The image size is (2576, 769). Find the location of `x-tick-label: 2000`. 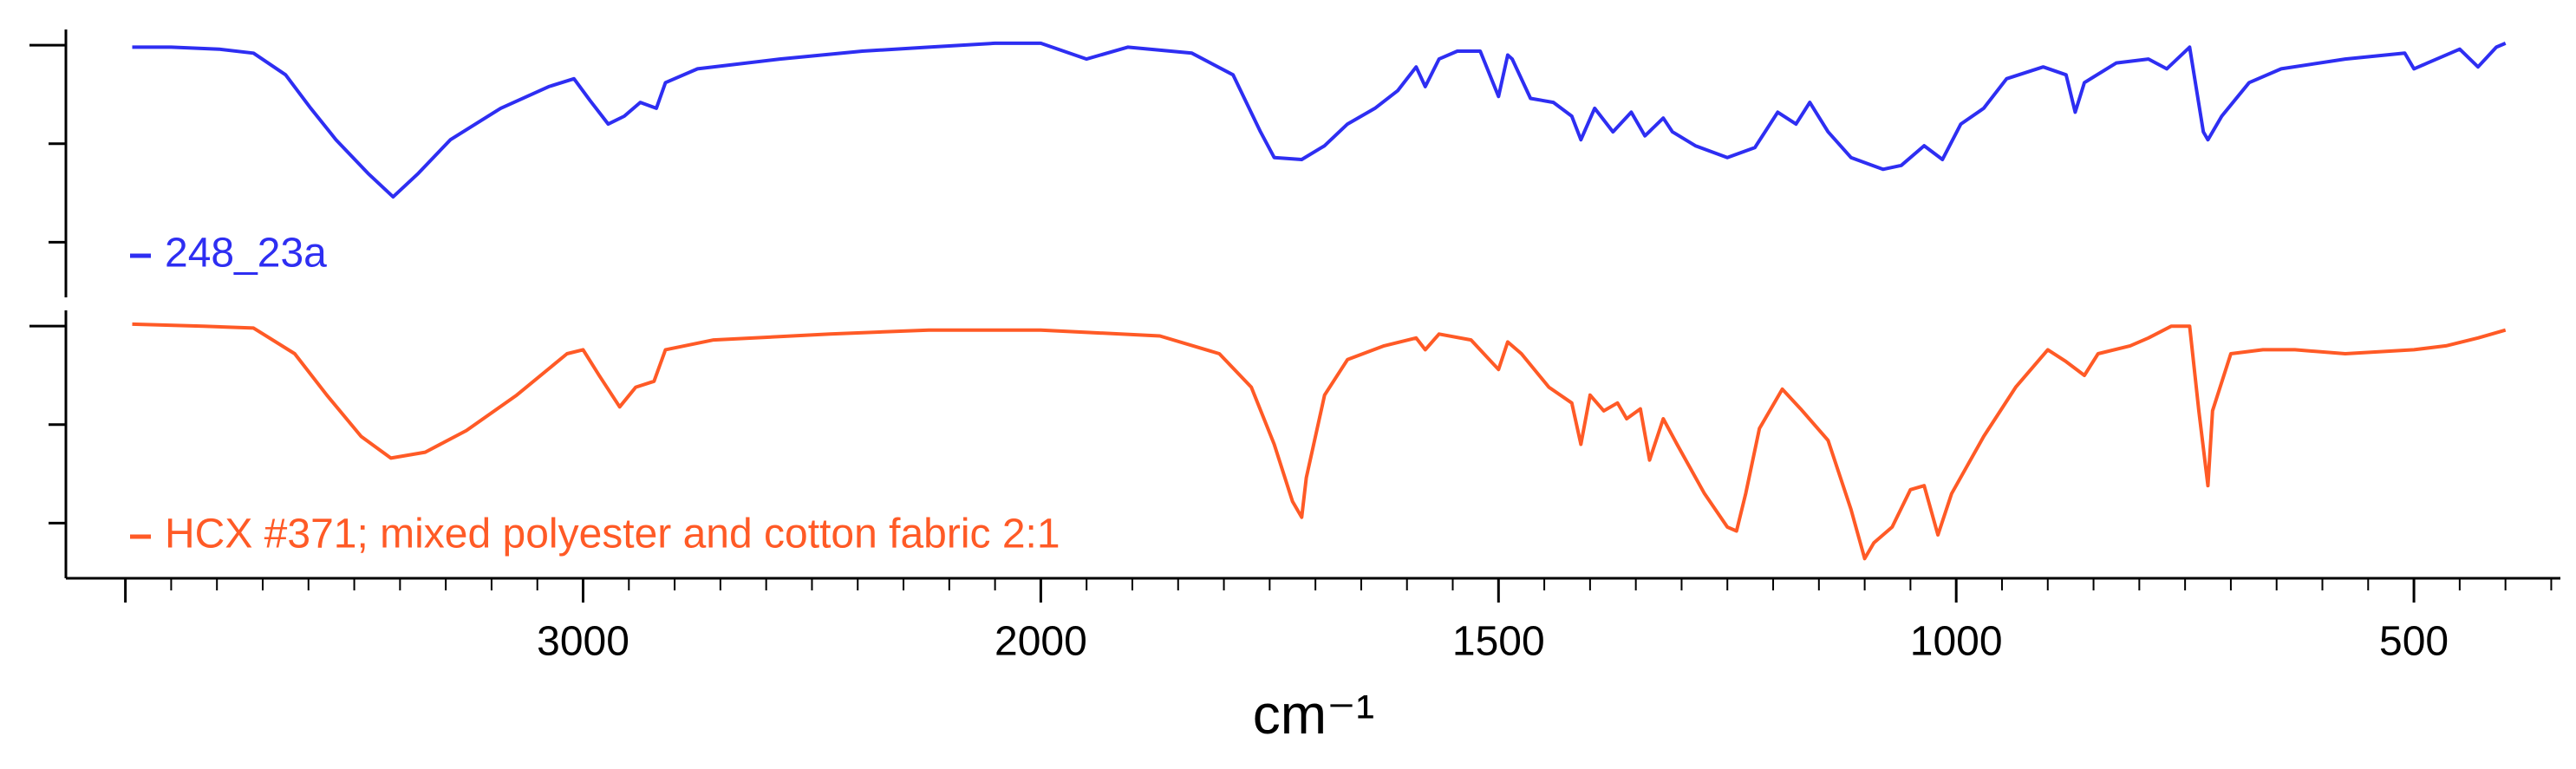

x-tick-label: 2000 is located at coordinates (1041, 642).